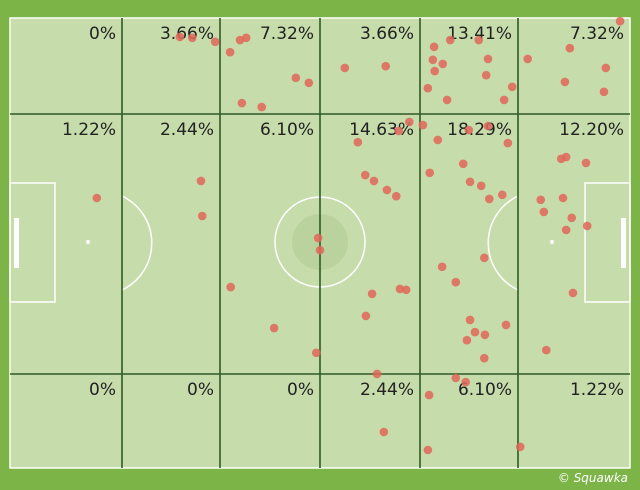 The width and height of the screenshot is (640, 490). What do you see at coordinates (479, 34) in the screenshot?
I see `zone-label: 13.41%` at bounding box center [479, 34].